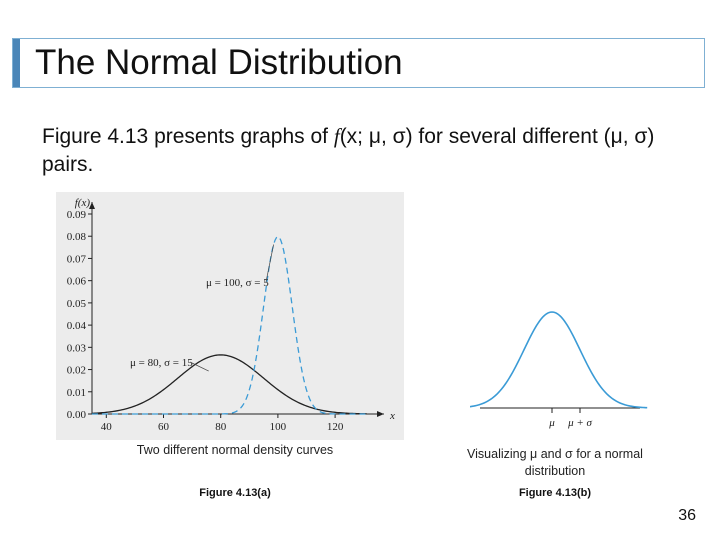 Image resolution: width=720 pixels, height=540 pixels. I want to click on figure-label-b: Figure 4.13(b), so click(555, 493).